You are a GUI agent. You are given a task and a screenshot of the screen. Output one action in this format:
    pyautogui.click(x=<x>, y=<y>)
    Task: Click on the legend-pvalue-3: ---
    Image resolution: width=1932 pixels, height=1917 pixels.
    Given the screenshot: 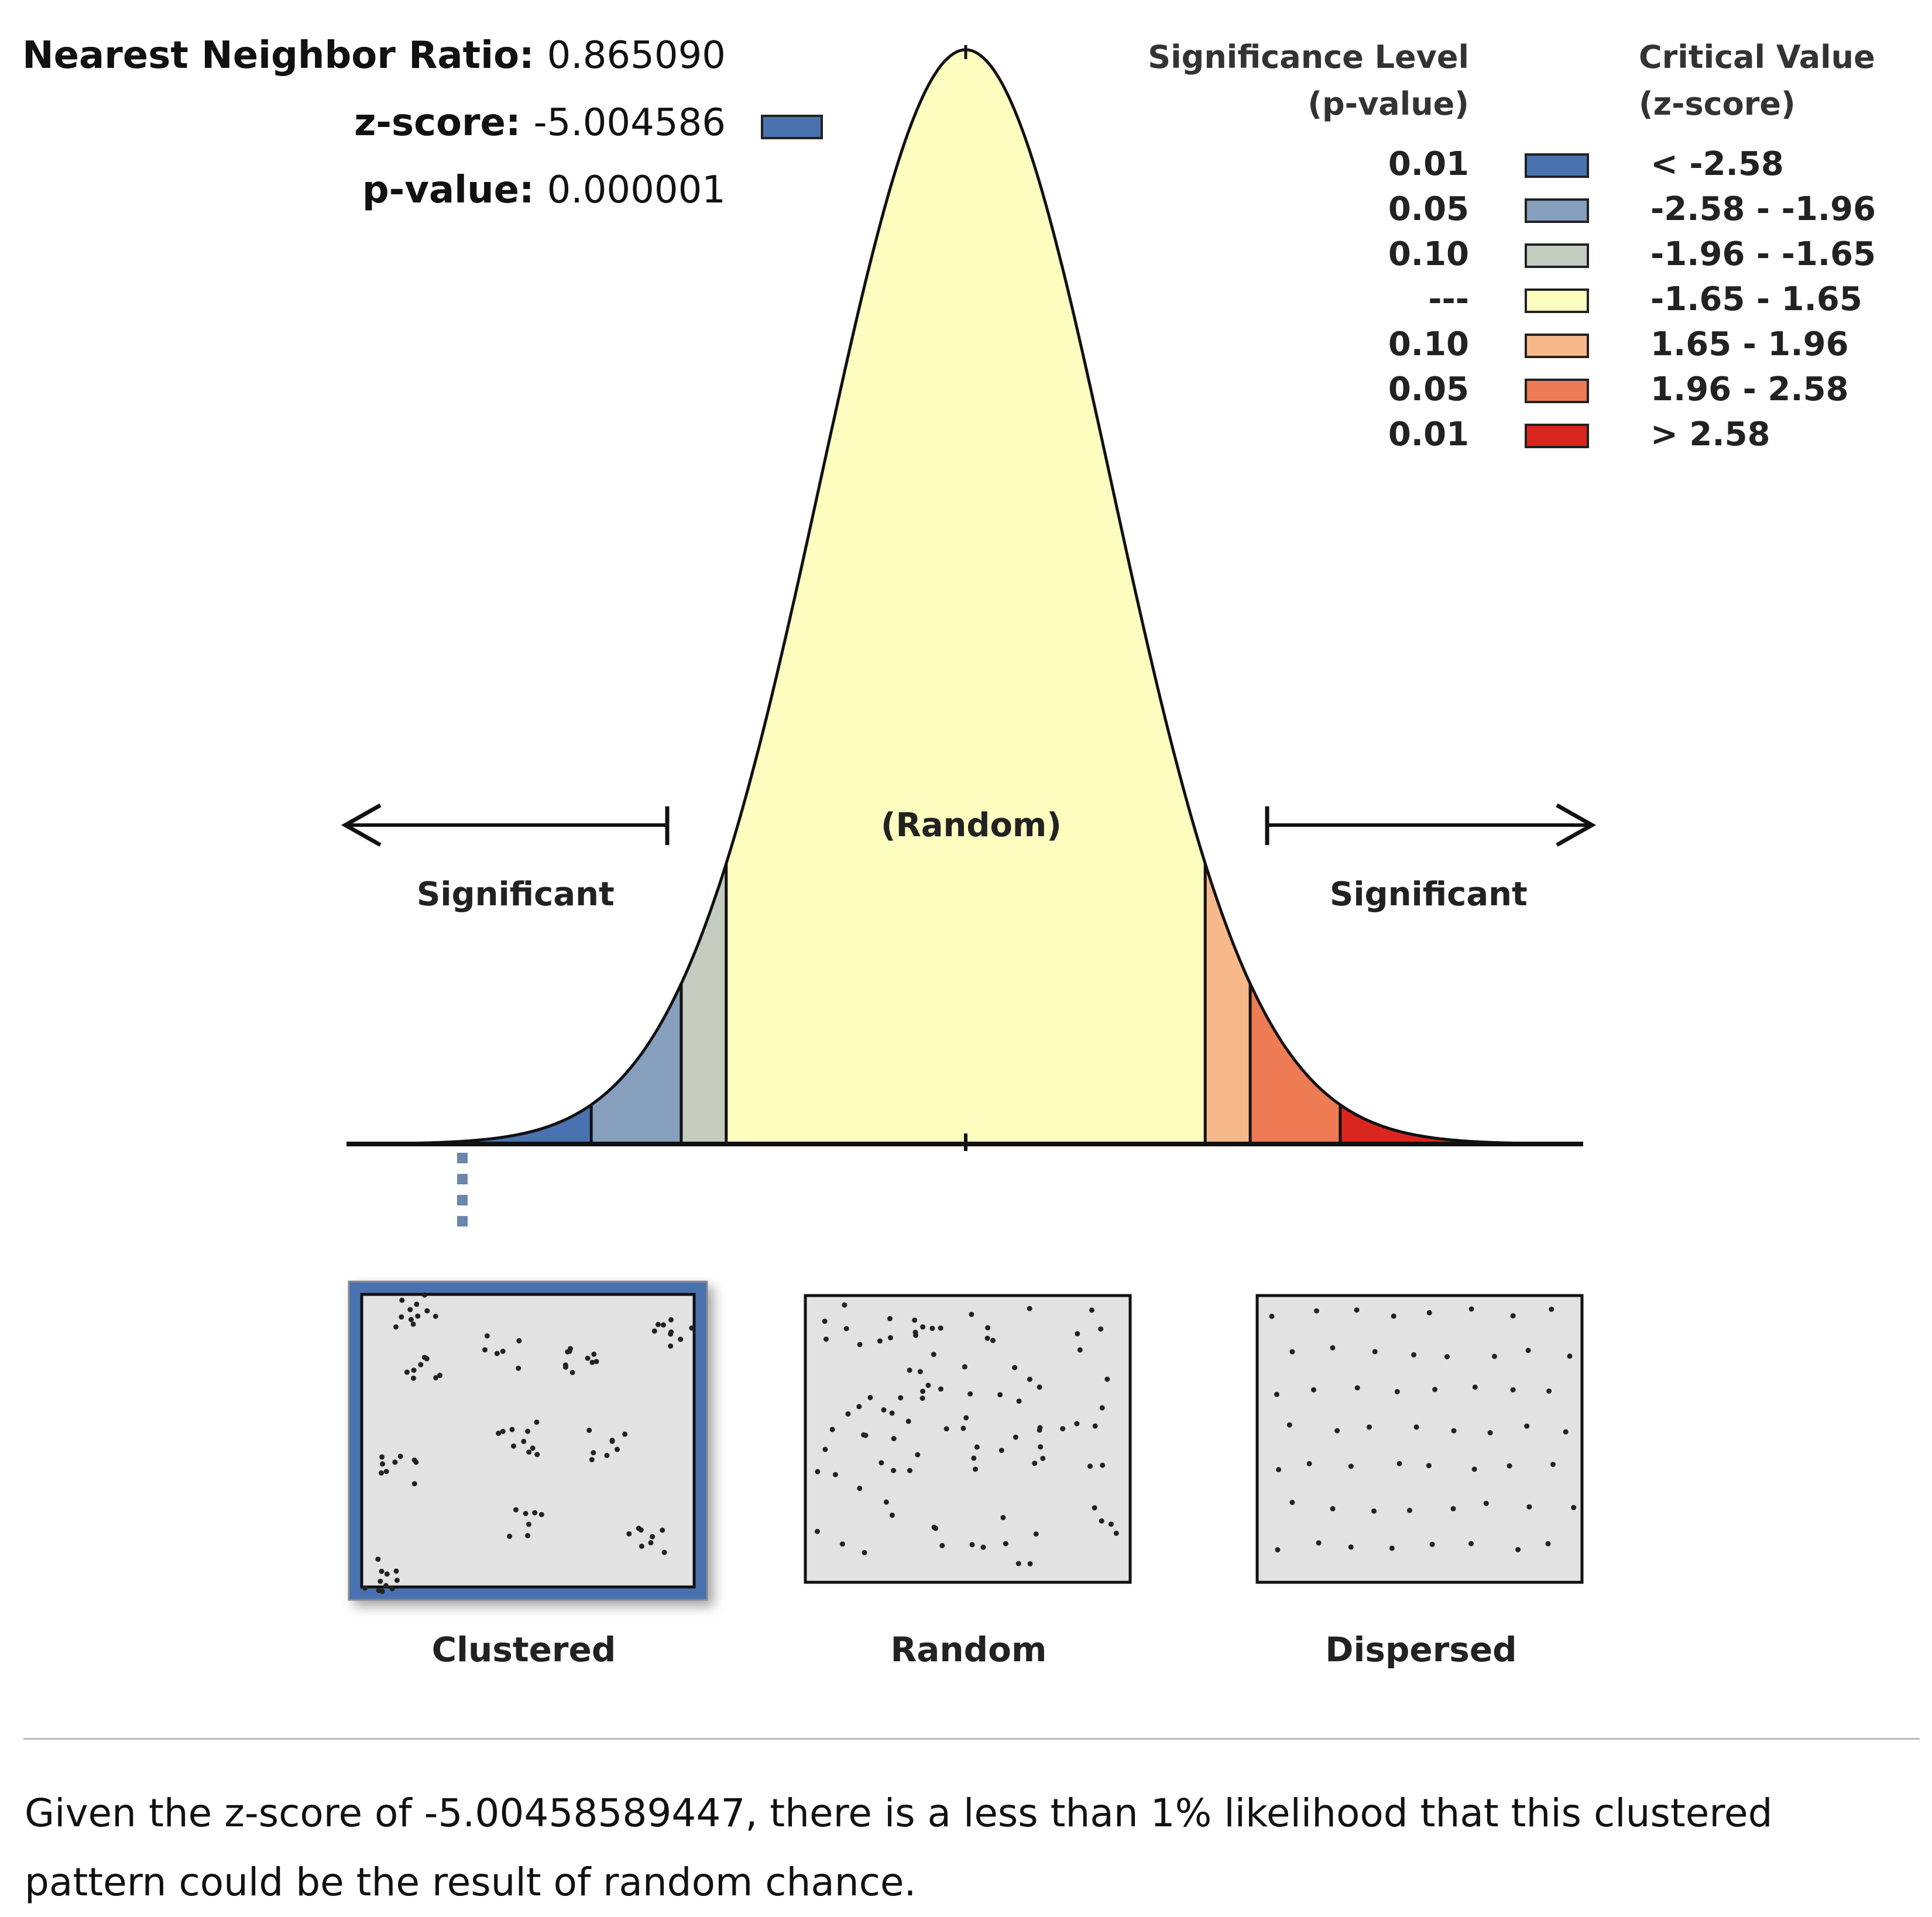 What is the action you would take?
    pyautogui.click(x=1448, y=299)
    